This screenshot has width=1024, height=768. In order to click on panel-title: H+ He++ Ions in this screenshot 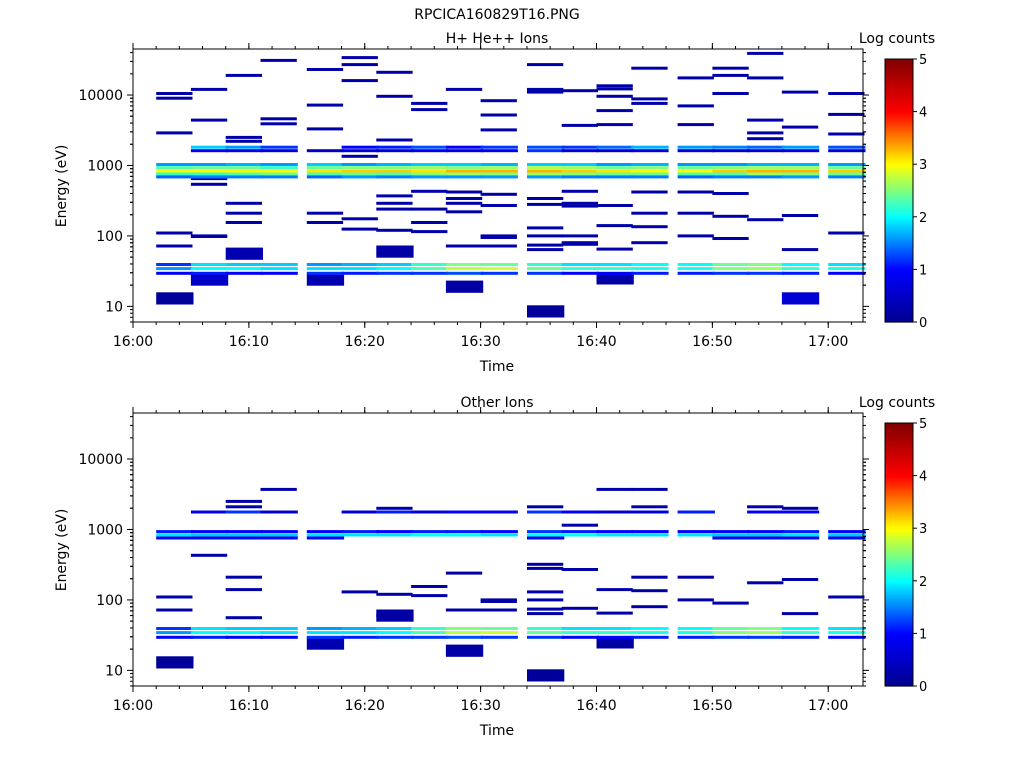, I will do `click(497, 39)`.